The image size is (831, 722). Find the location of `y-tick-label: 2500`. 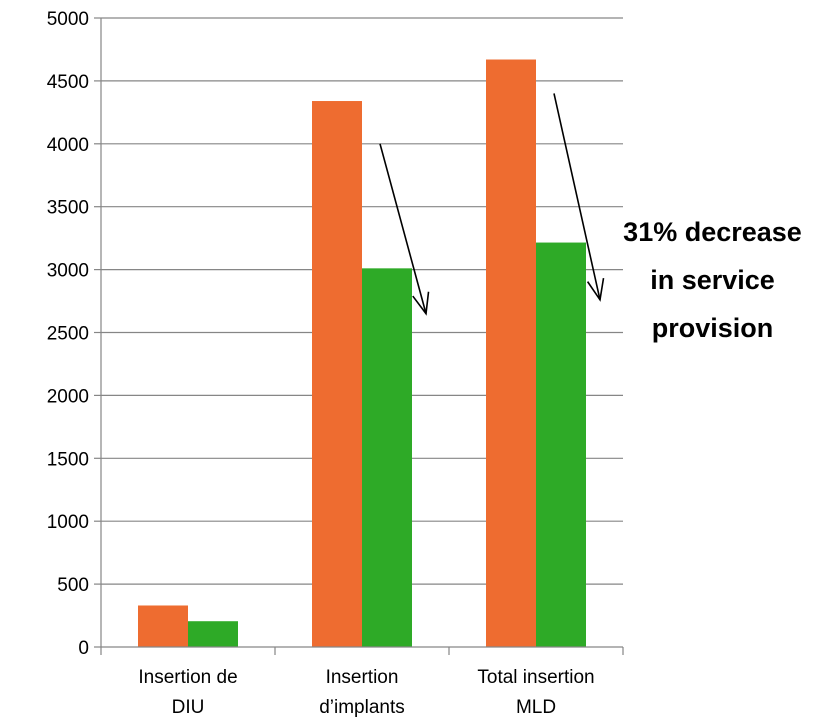

y-tick-label: 2500 is located at coordinates (68, 334).